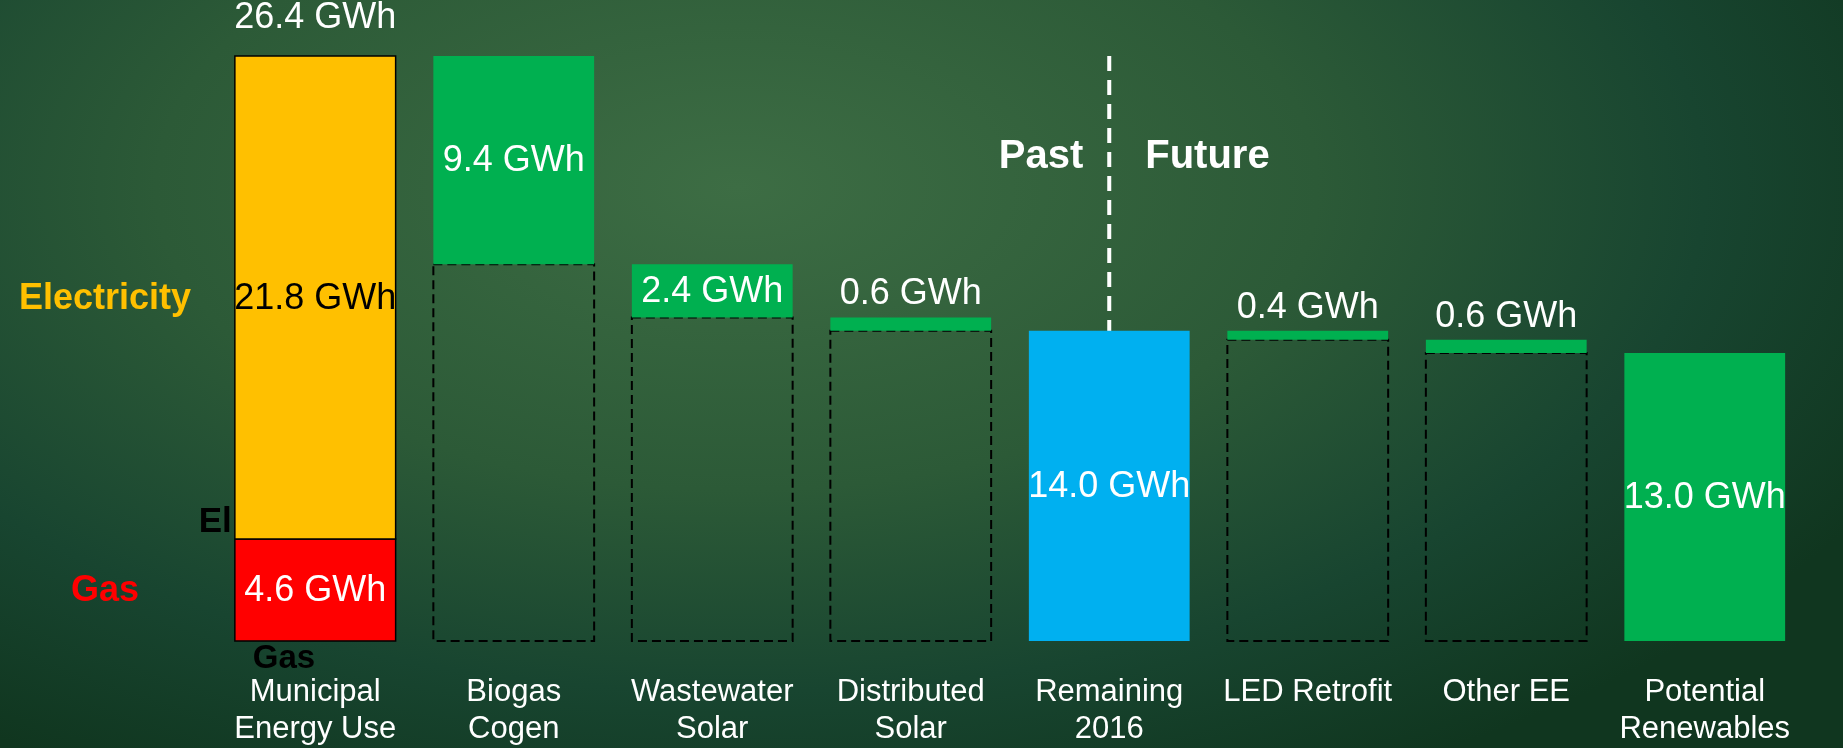 The image size is (1843, 748). What do you see at coordinates (712, 708) in the screenshot?
I see `x-tick-label: Wastewater Solar` at bounding box center [712, 708].